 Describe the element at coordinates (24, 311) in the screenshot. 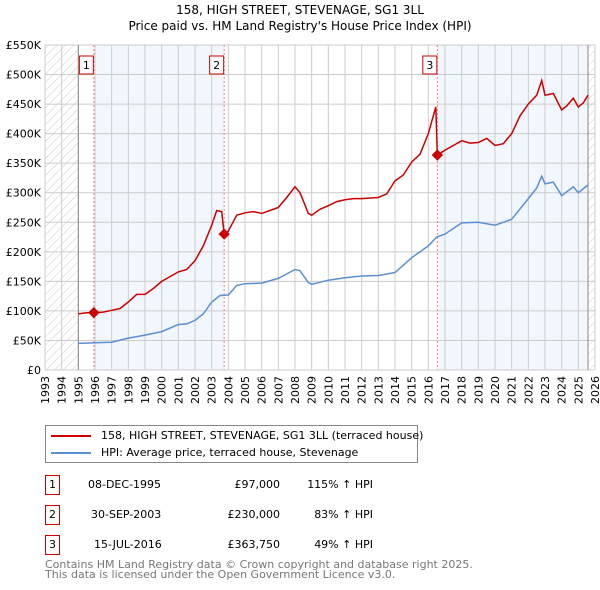

I see `y-tick-label: £100K` at that location.